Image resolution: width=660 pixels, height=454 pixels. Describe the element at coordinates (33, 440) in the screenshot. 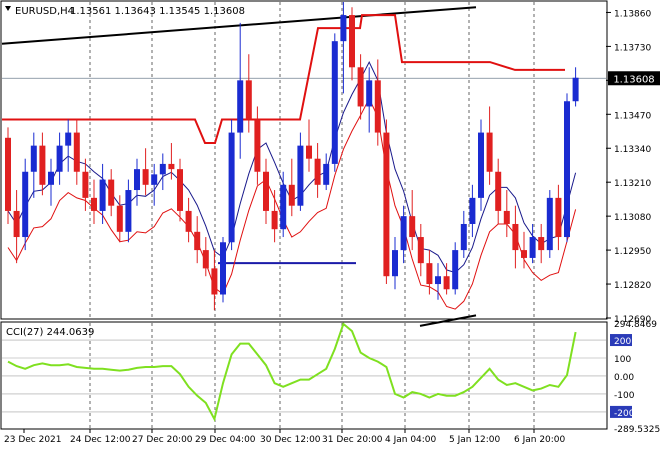

I see `x-tick-label: 23 Dec 2021` at that location.